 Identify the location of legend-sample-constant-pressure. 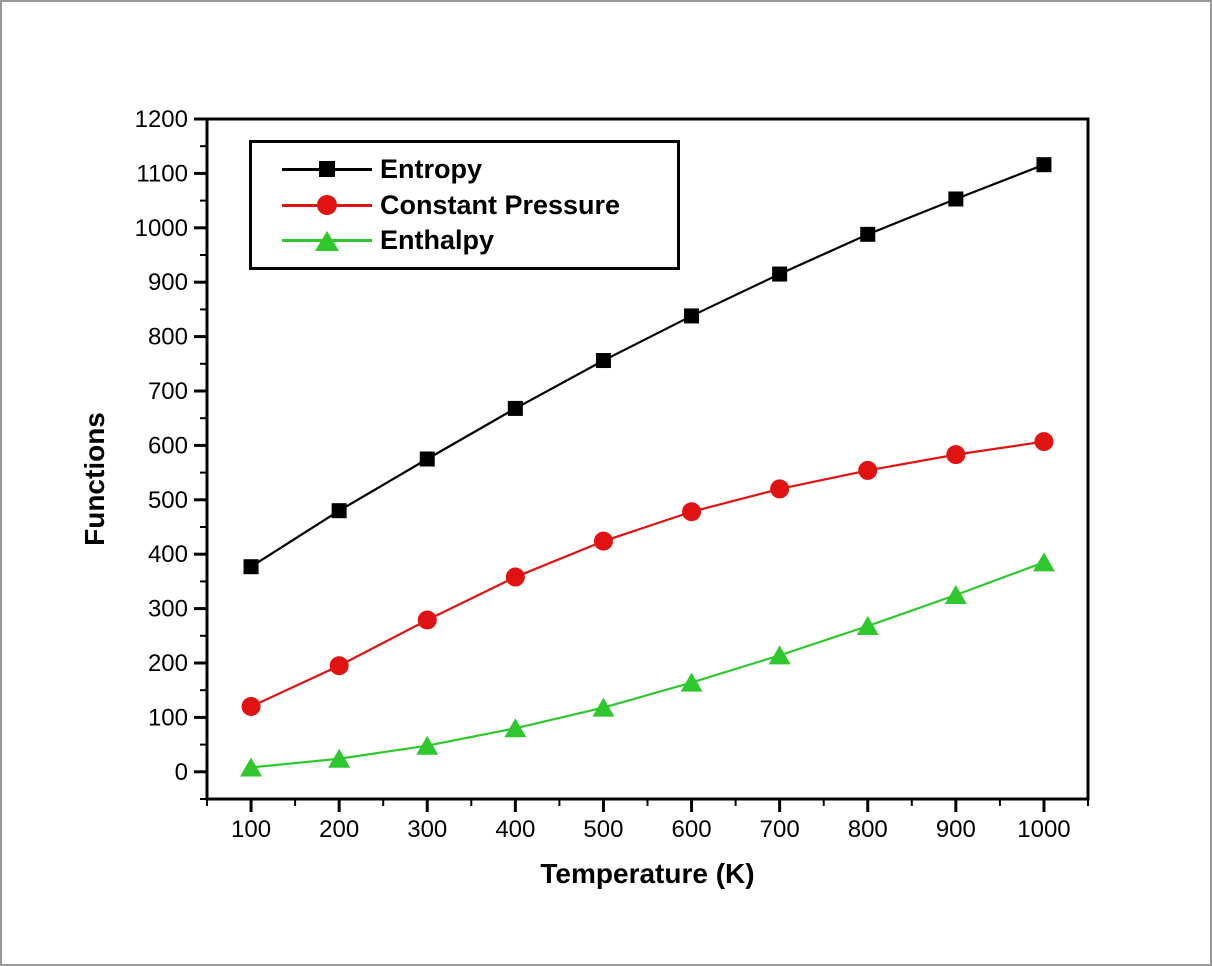
(327, 205).